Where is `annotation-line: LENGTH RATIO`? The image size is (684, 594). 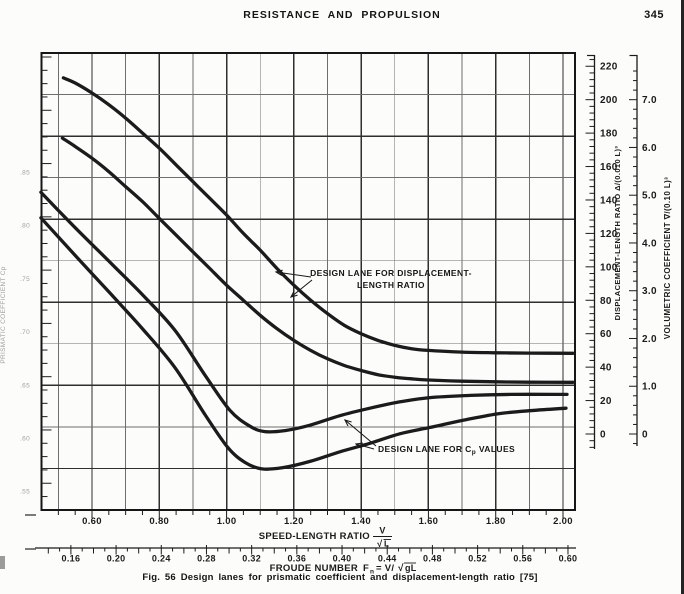 annotation-line: LENGTH RATIO is located at coordinates (391, 285).